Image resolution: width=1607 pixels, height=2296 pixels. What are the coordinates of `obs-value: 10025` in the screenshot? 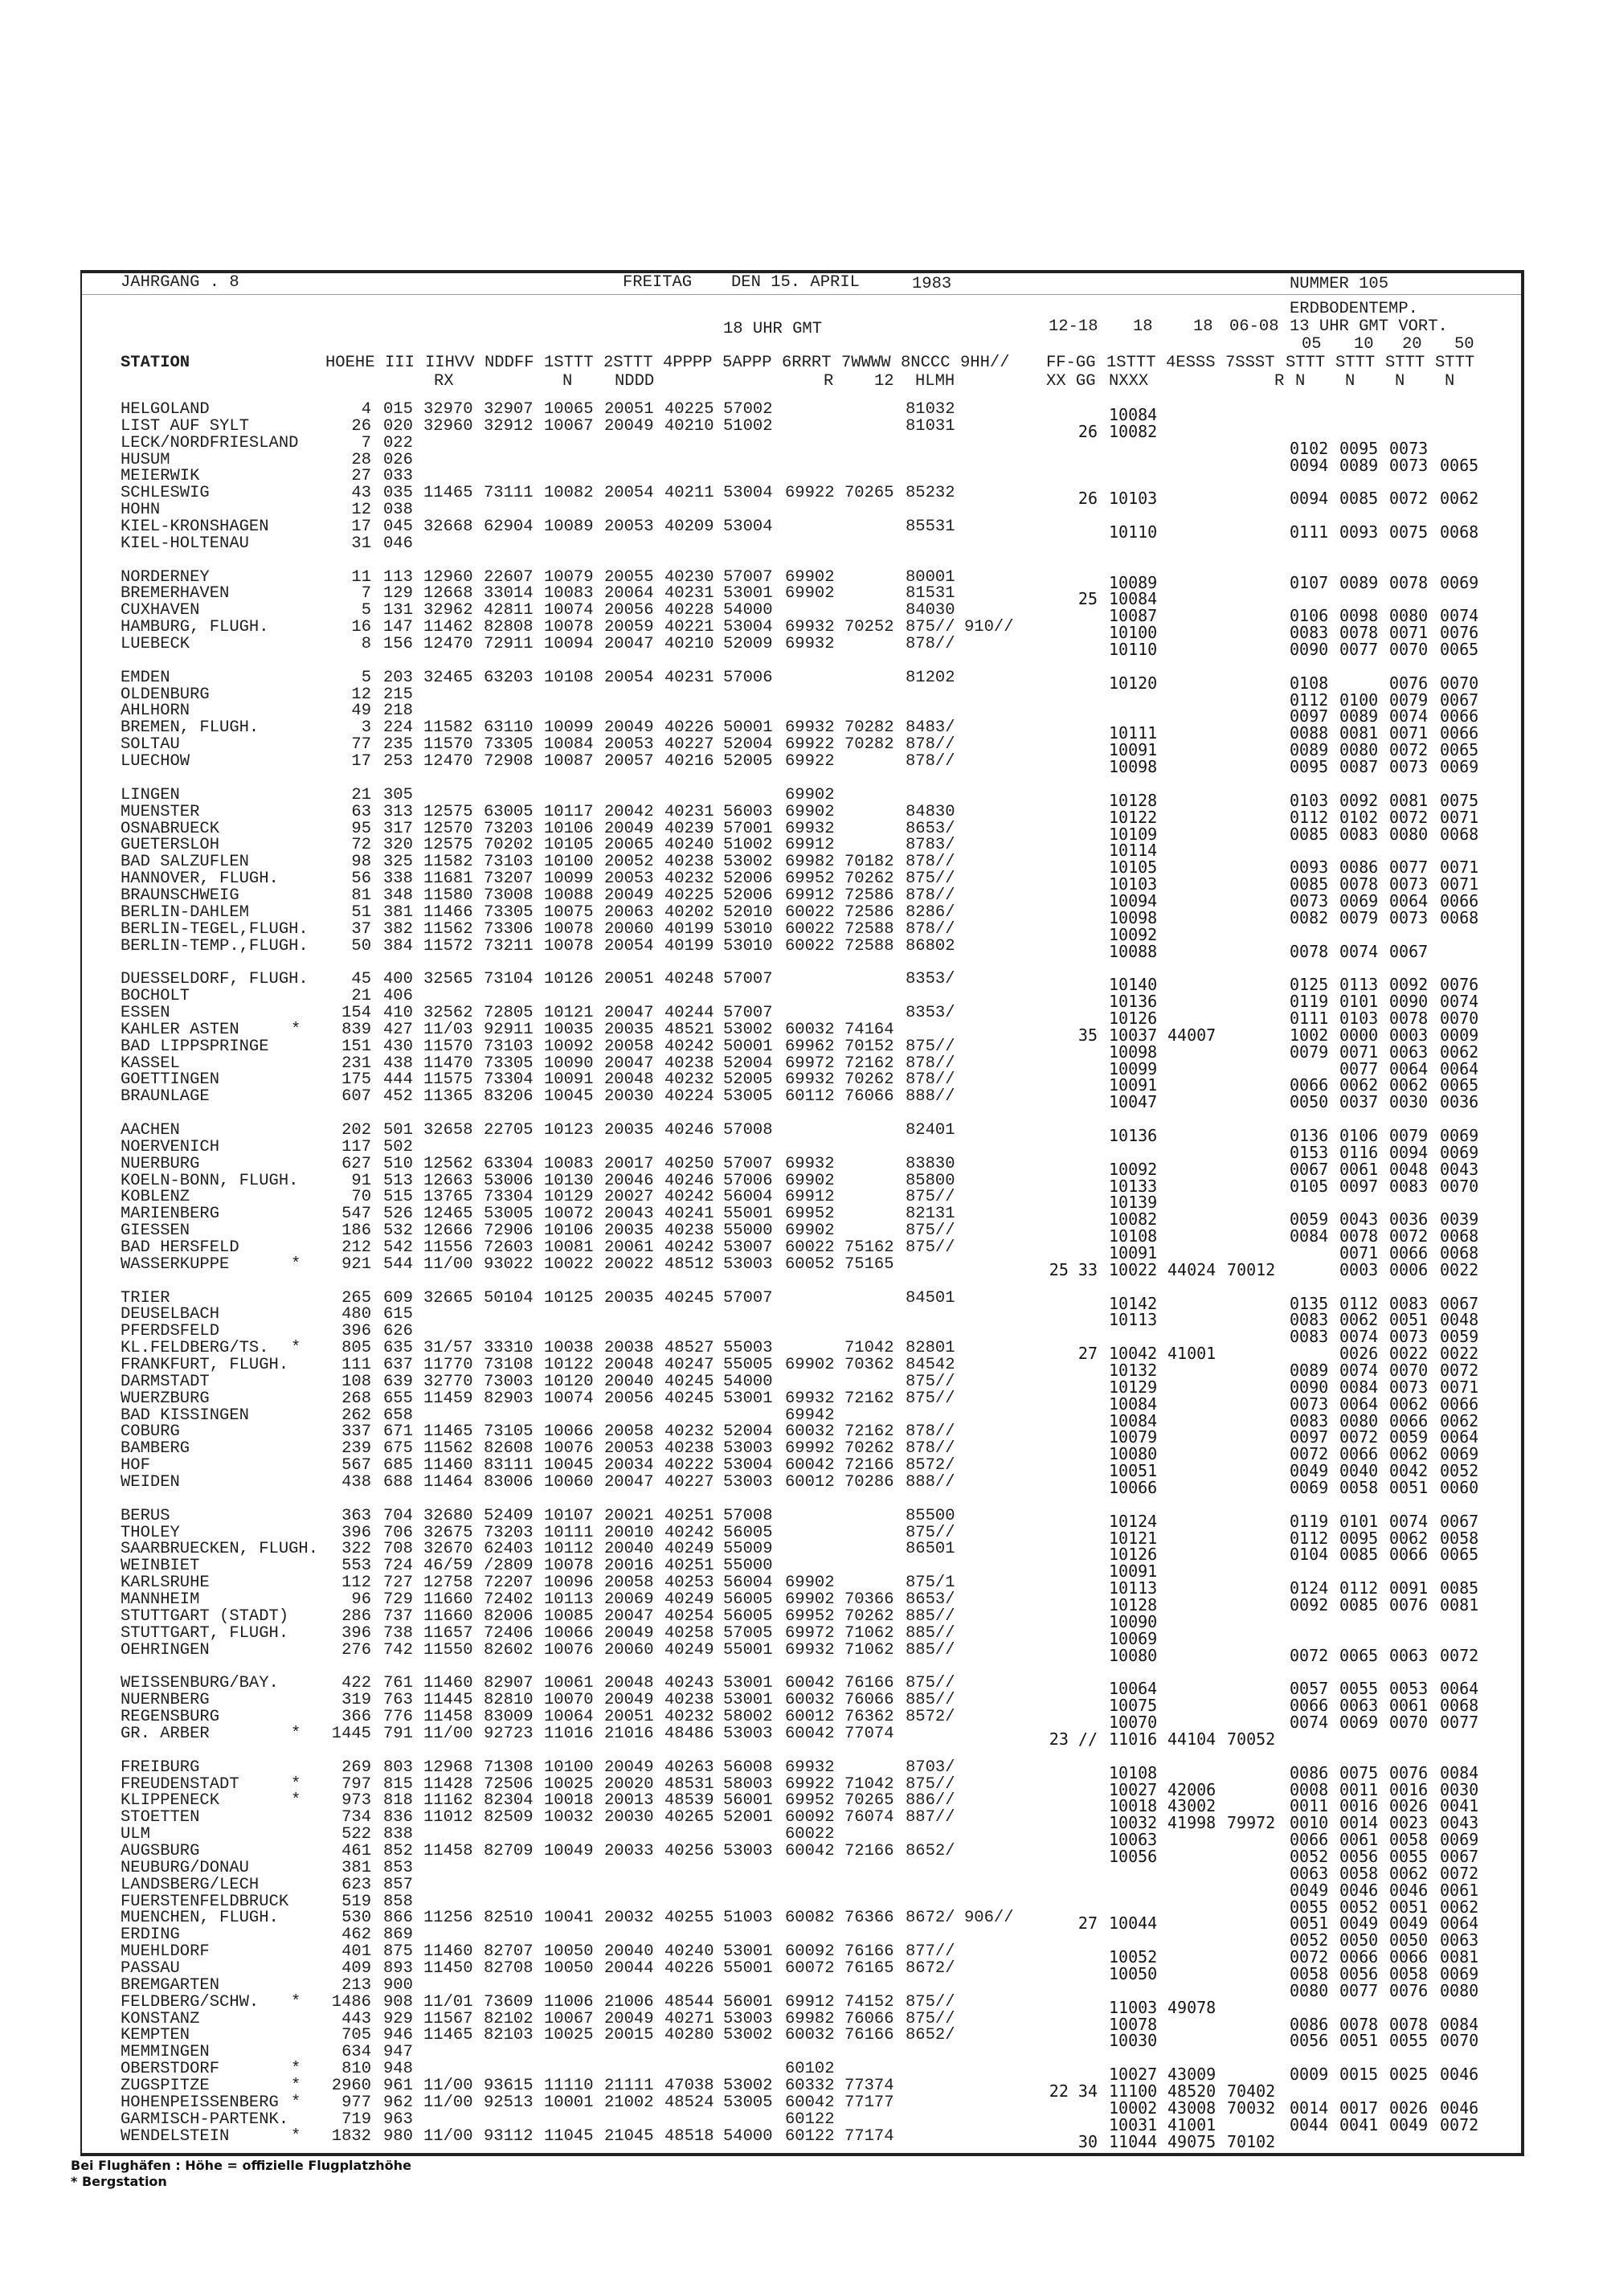 It's located at (569, 2035).